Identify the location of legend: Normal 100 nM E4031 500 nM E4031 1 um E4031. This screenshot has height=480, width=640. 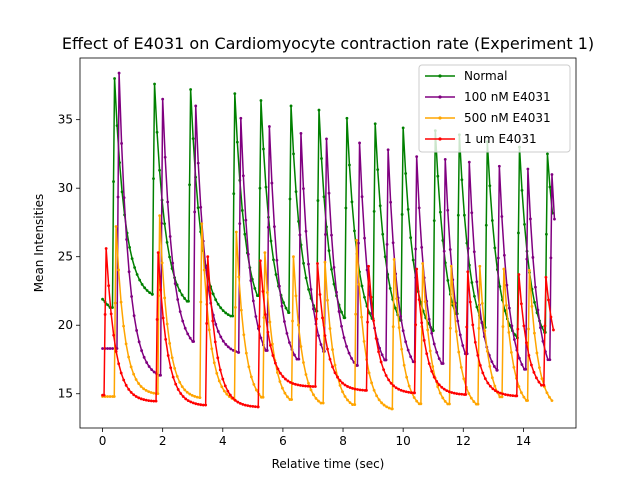
(494, 108).